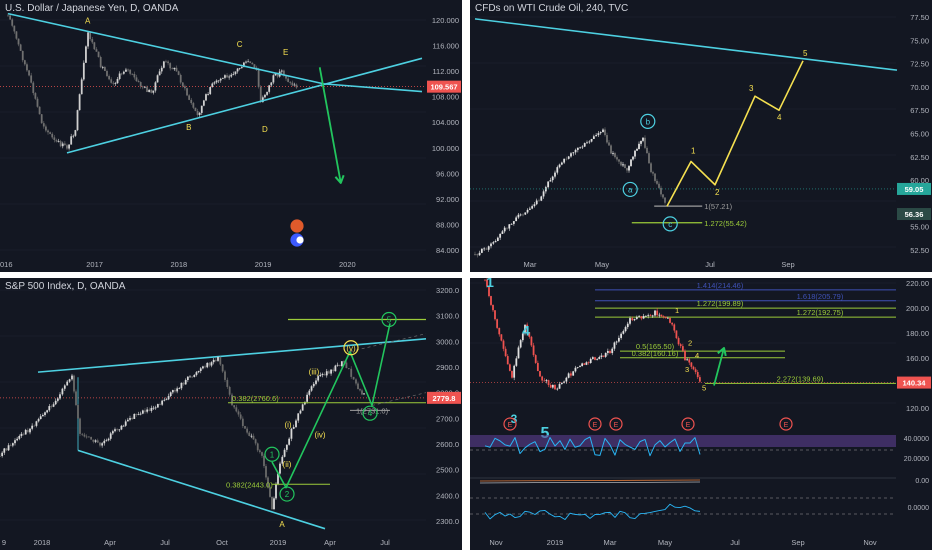 The image size is (932, 550). Describe the element at coordinates (447, 470) in the screenshot. I see `y-axis-tick-label: 2500.0` at that location.